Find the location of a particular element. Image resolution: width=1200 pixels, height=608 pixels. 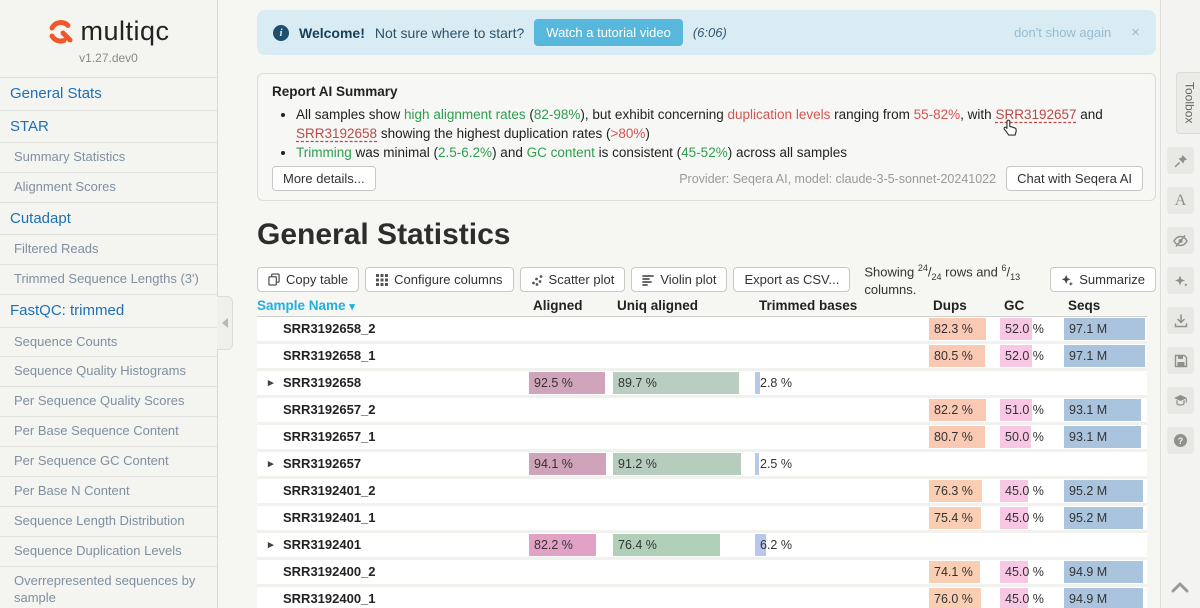

sample-name: SRR3192401_1 is located at coordinates (329, 517).